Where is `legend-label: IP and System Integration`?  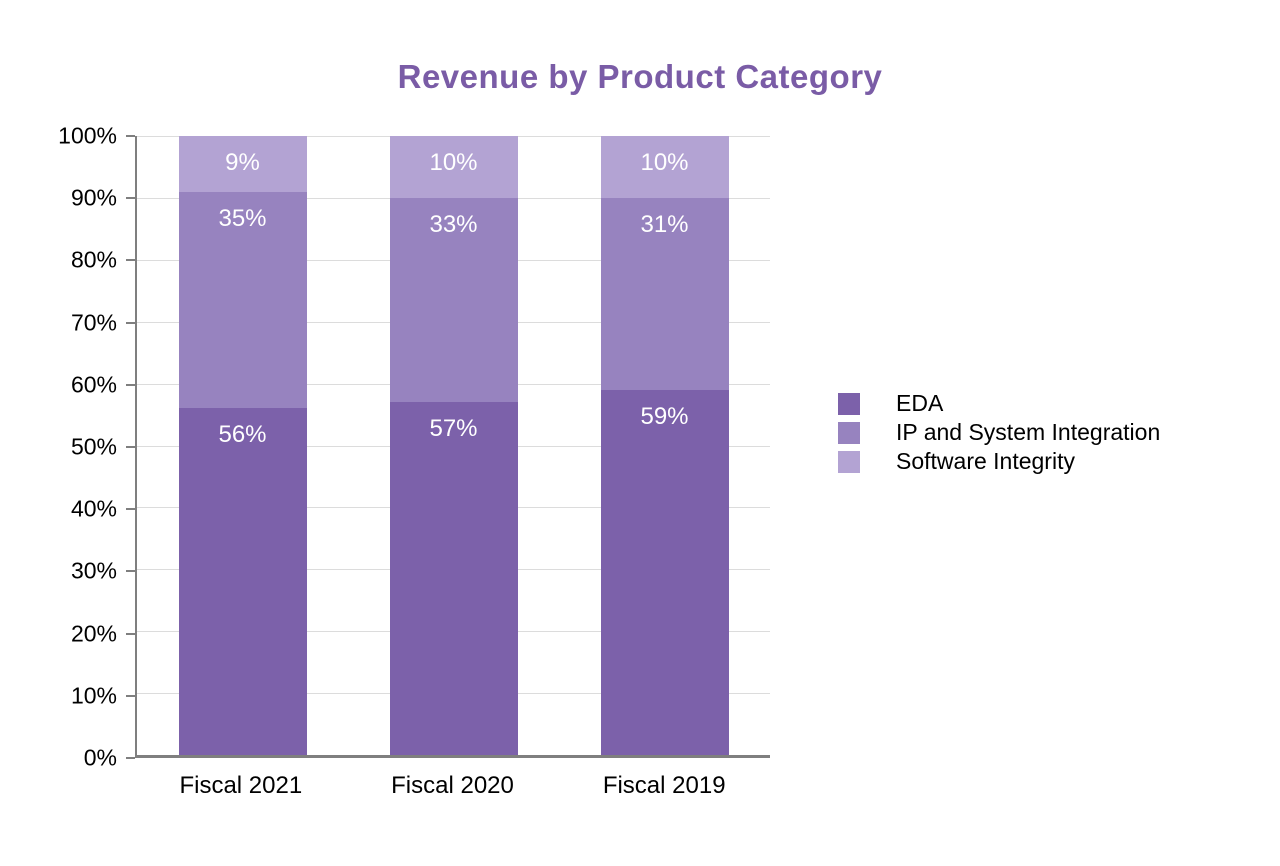 legend-label: IP and System Integration is located at coordinates (1028, 432).